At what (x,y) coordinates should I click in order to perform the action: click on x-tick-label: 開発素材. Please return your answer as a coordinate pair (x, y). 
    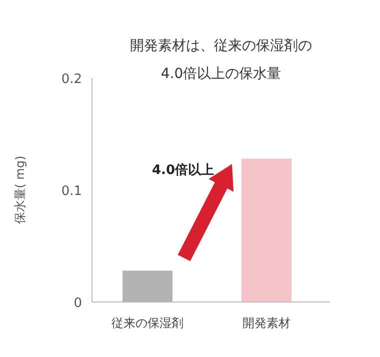
    Looking at the image, I should click on (266, 323).